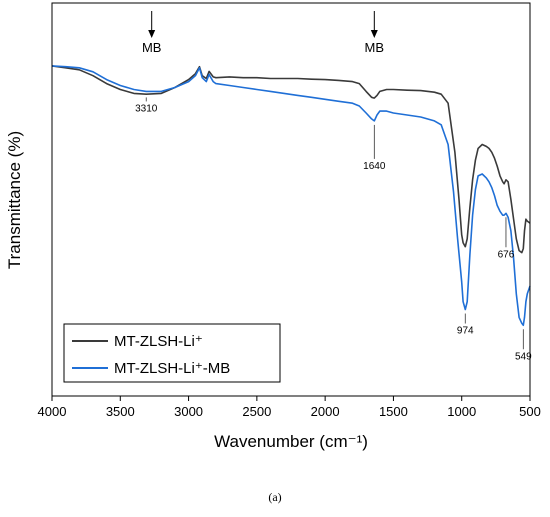 The width and height of the screenshot is (550, 517). I want to click on legend-label-series-1: MT-ZLSH-Li⁺, so click(158, 341).